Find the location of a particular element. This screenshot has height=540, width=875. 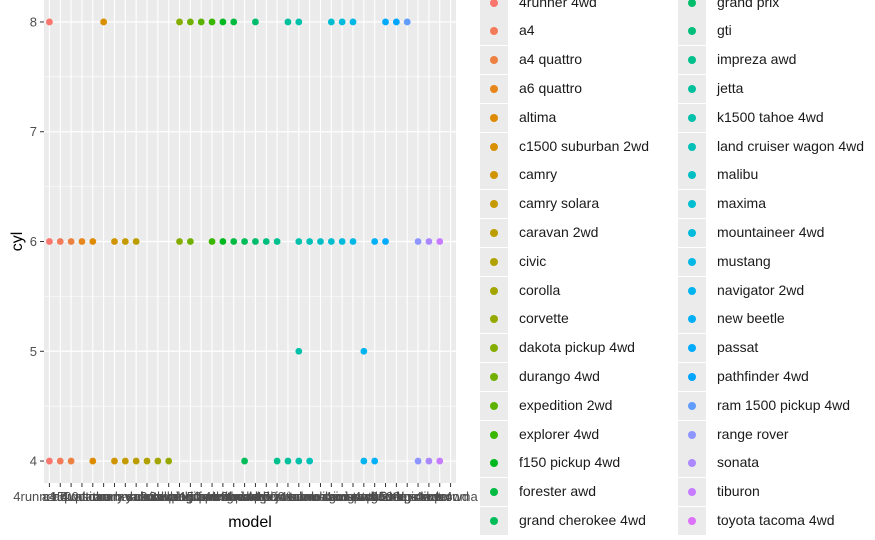

legend-item: land cruiser wagon 4wd is located at coordinates (776, 146).